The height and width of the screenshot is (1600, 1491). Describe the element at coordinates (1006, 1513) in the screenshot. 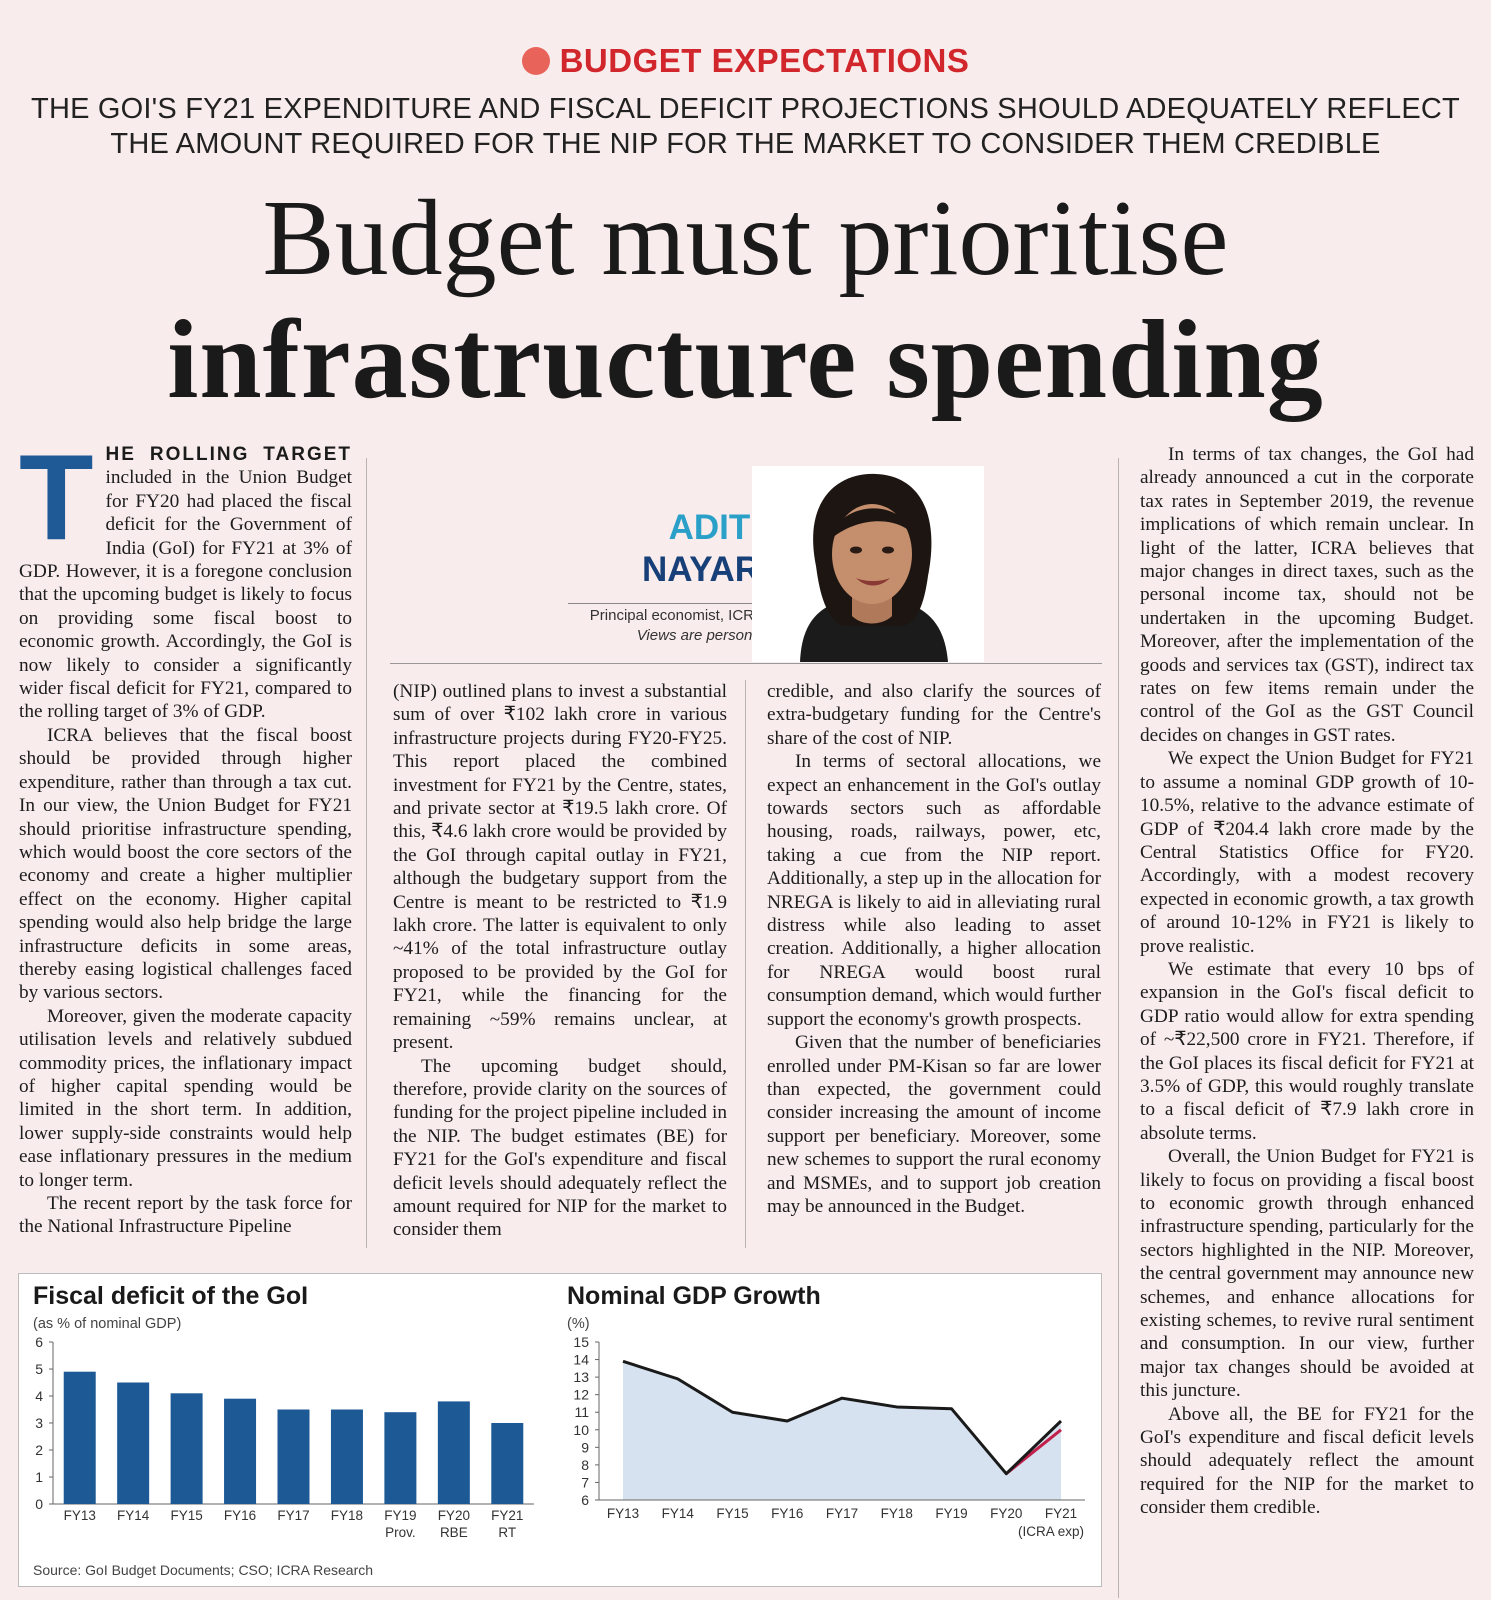

I see `chart2-x-tick-label: FY20` at that location.